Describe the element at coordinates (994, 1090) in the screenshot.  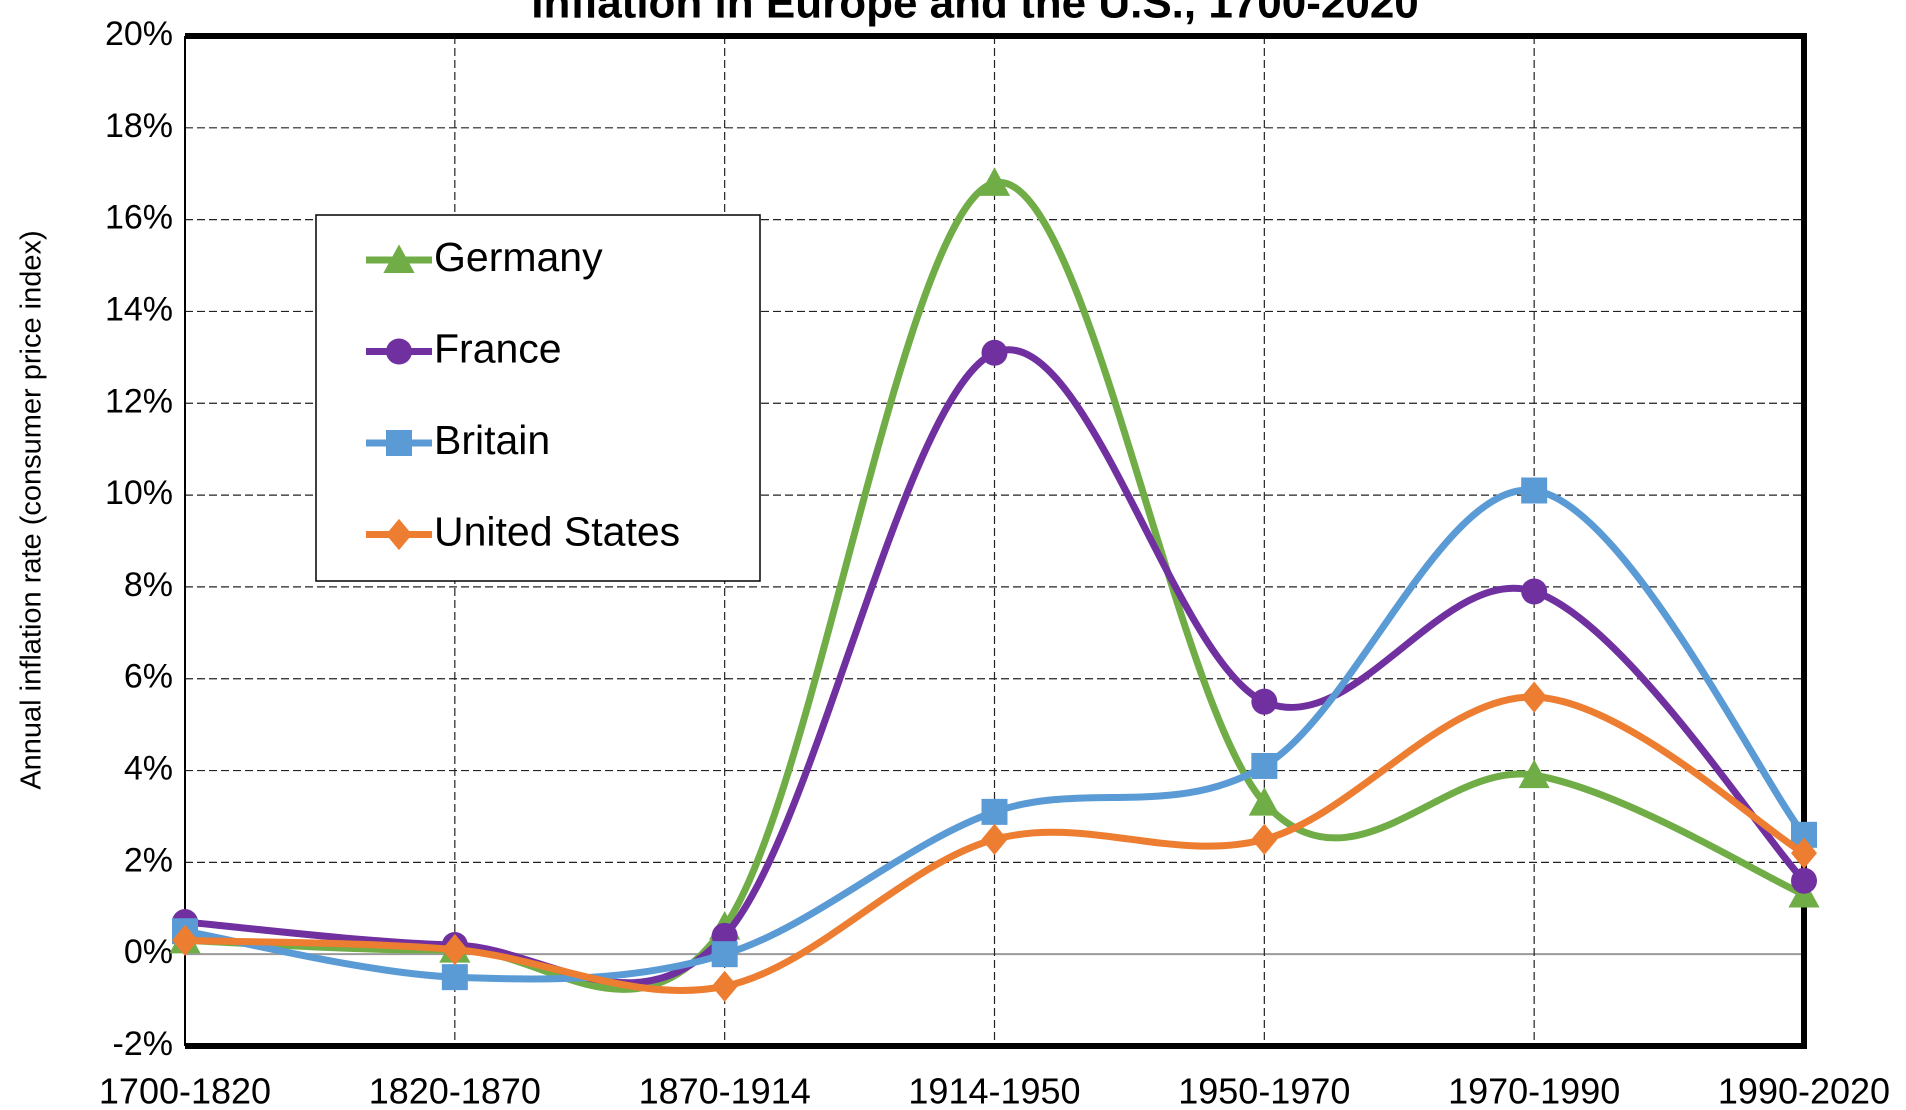
I see `x-tick-label: 1914-1950` at that location.